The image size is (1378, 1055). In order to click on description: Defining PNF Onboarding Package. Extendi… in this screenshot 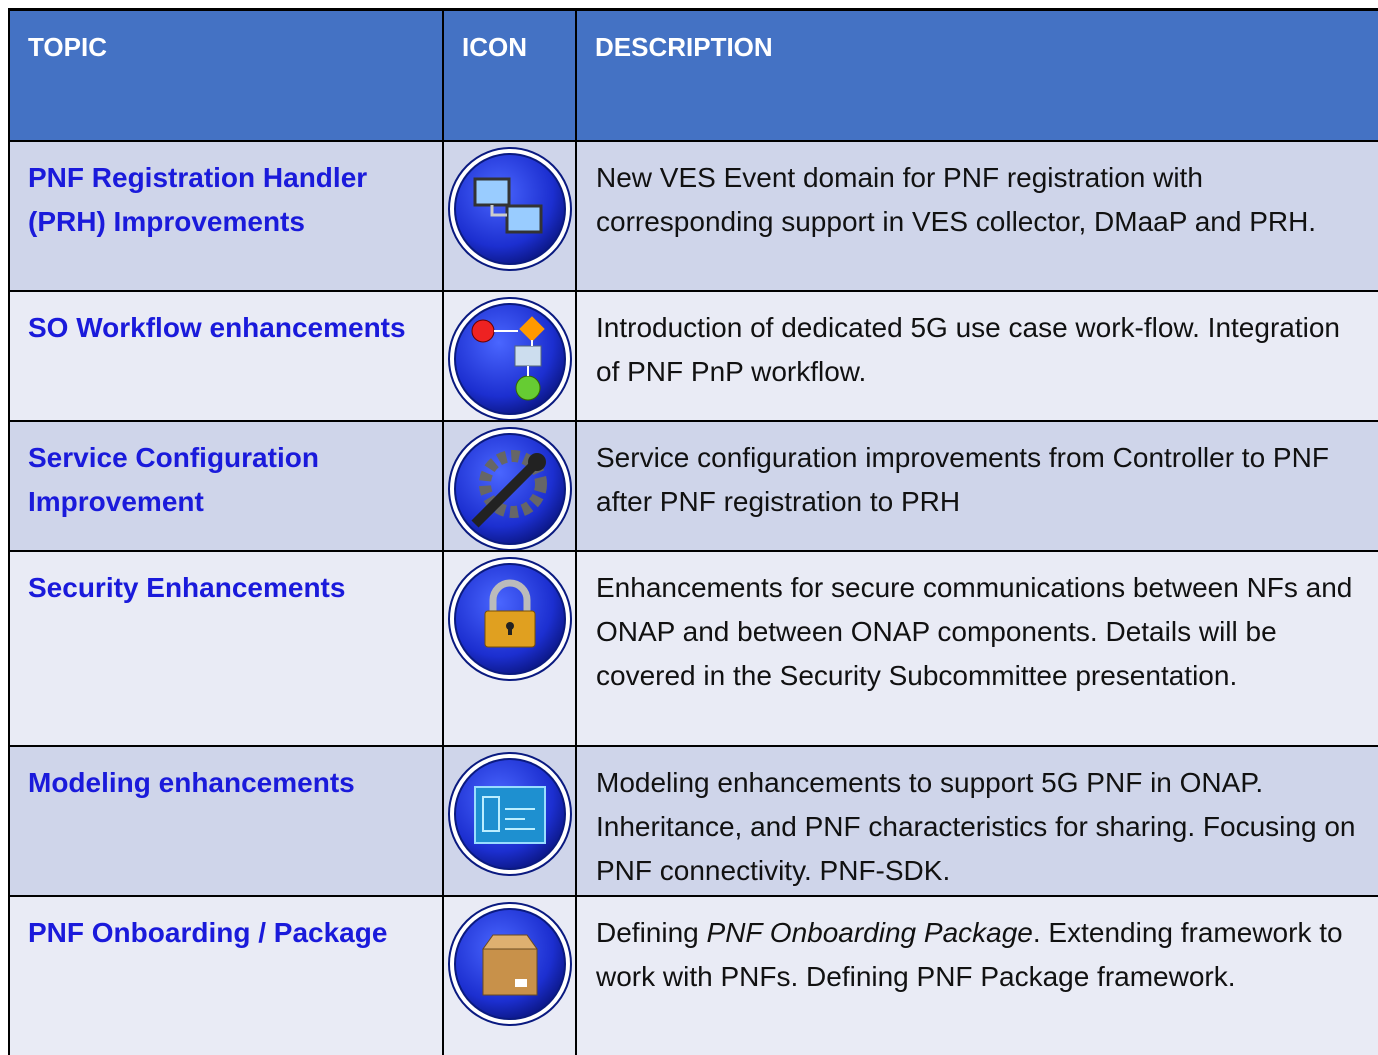, I will do `click(976, 975)`.